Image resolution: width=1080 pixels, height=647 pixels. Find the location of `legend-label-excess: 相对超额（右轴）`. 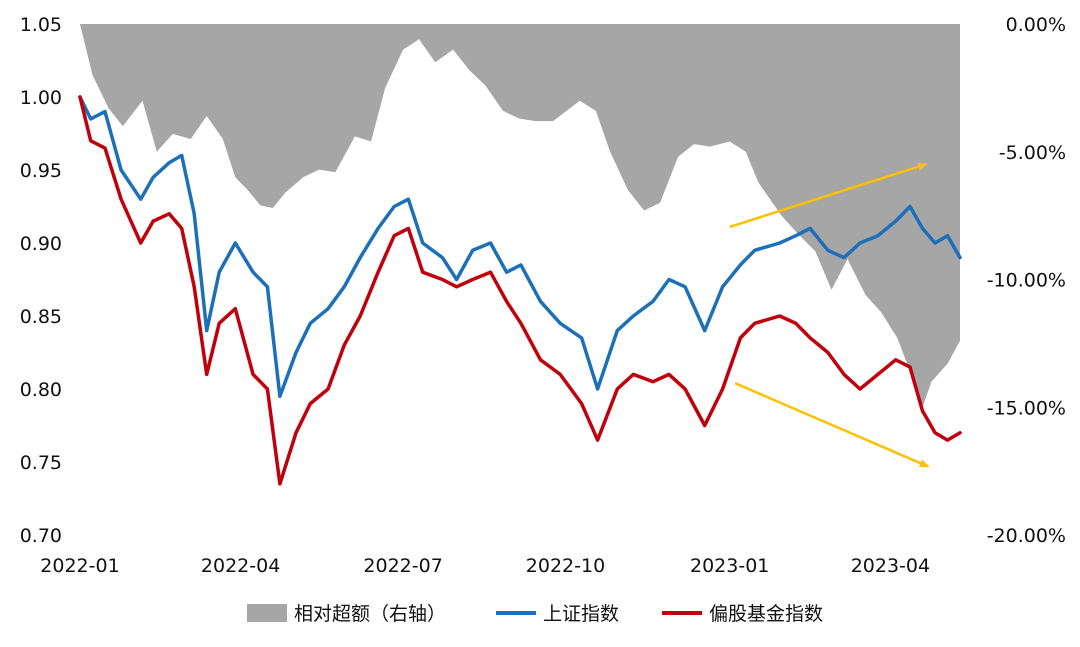

legend-label-excess: 相对超额（右轴） is located at coordinates (370, 614).